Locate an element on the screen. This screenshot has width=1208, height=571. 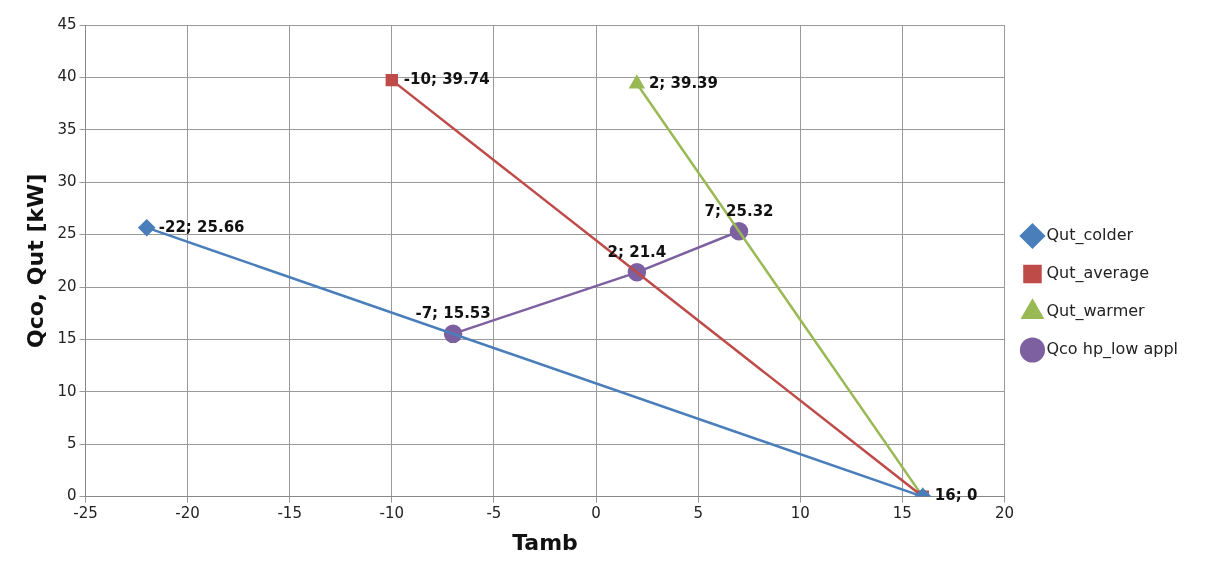
y-tick-label: 25 is located at coordinates (67, 233).